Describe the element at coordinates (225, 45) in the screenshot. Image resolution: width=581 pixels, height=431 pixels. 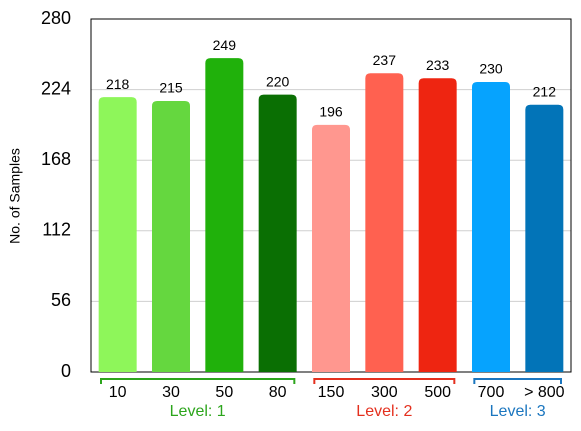
I see `value-label: 249` at that location.